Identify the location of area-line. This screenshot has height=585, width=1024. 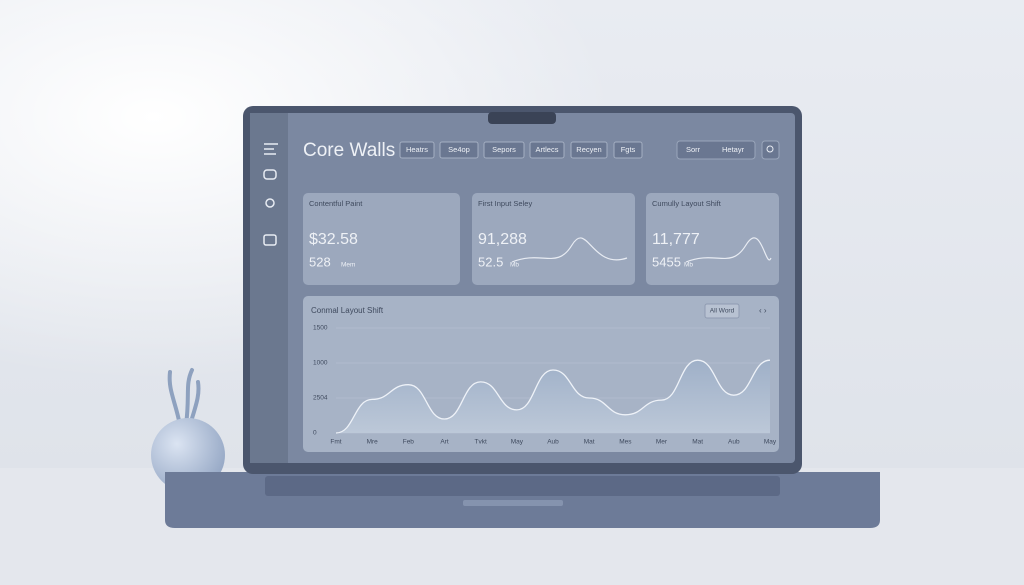
(553, 396).